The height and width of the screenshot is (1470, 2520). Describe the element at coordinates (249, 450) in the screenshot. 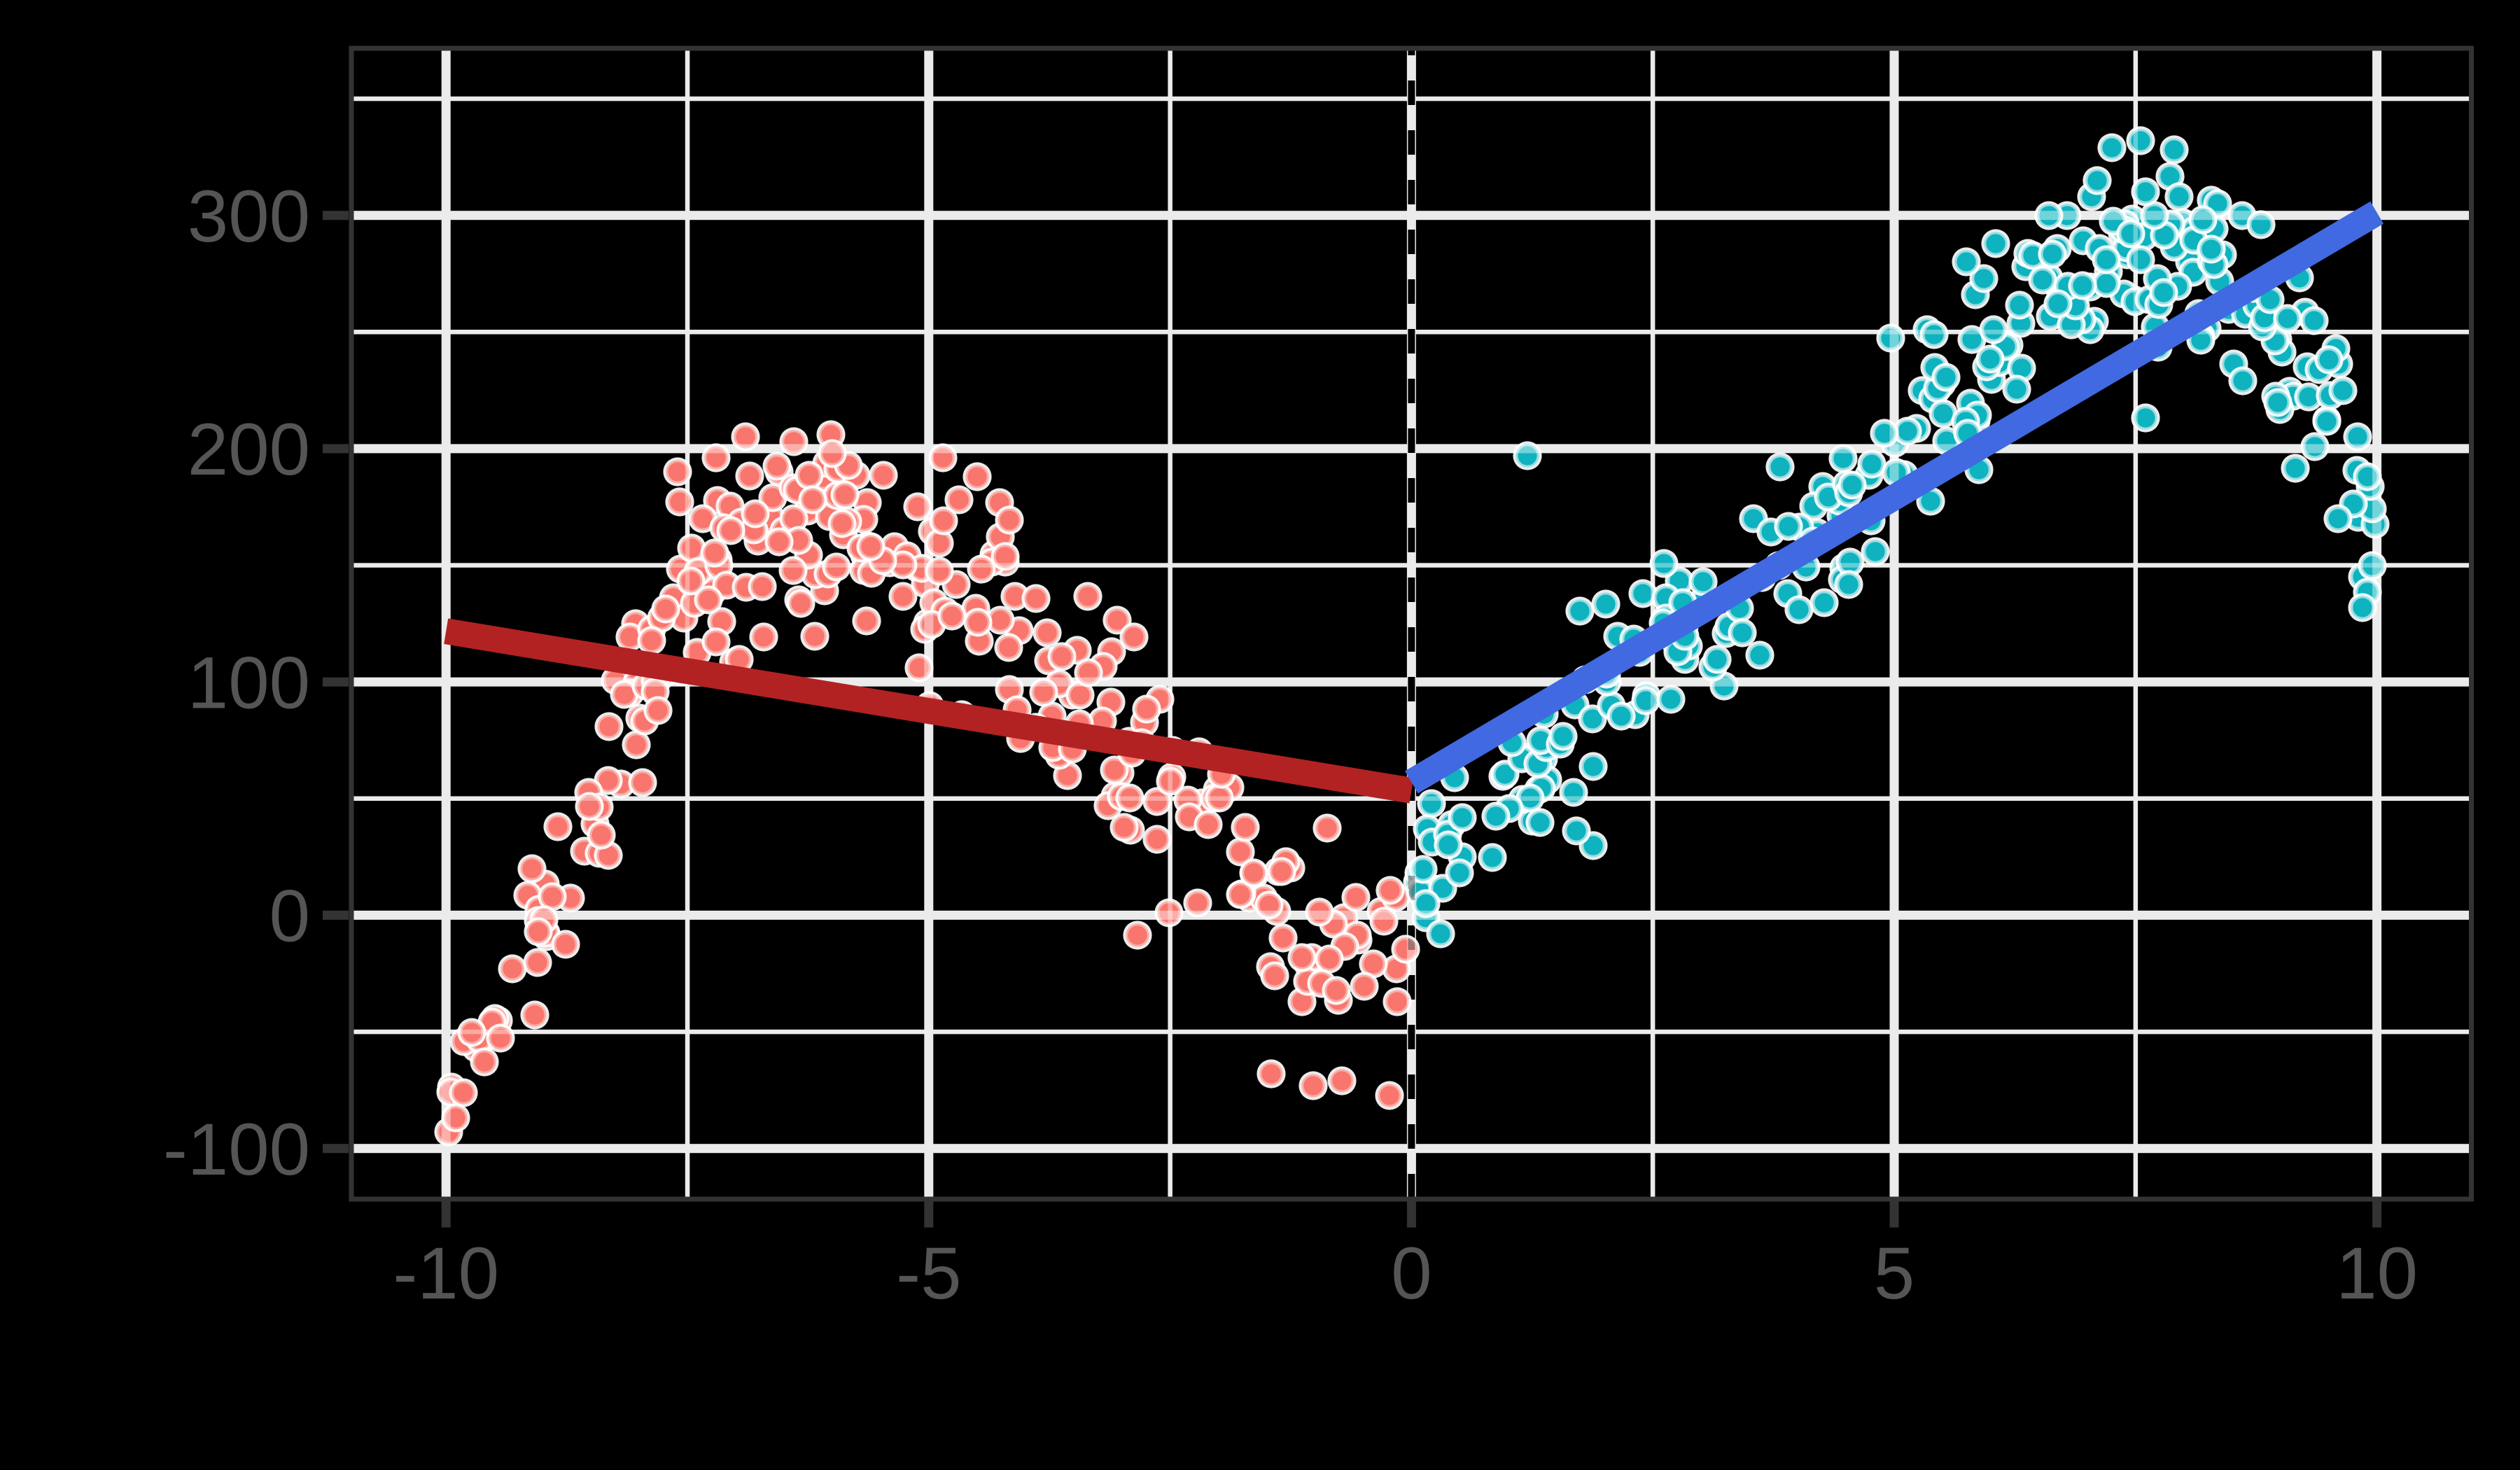

I see `svg-text: 200` at that location.